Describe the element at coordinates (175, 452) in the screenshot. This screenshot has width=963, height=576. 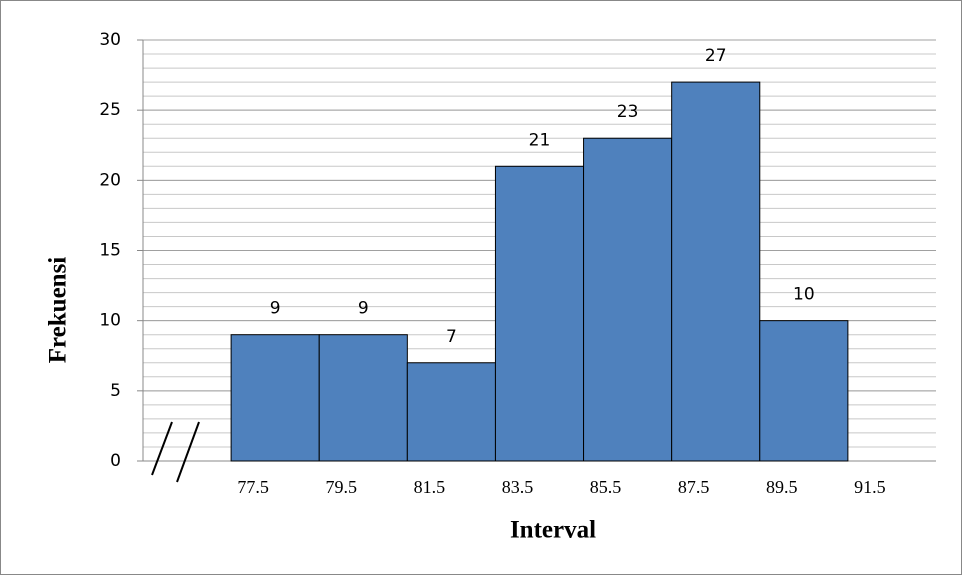
I see `axis-break` at that location.